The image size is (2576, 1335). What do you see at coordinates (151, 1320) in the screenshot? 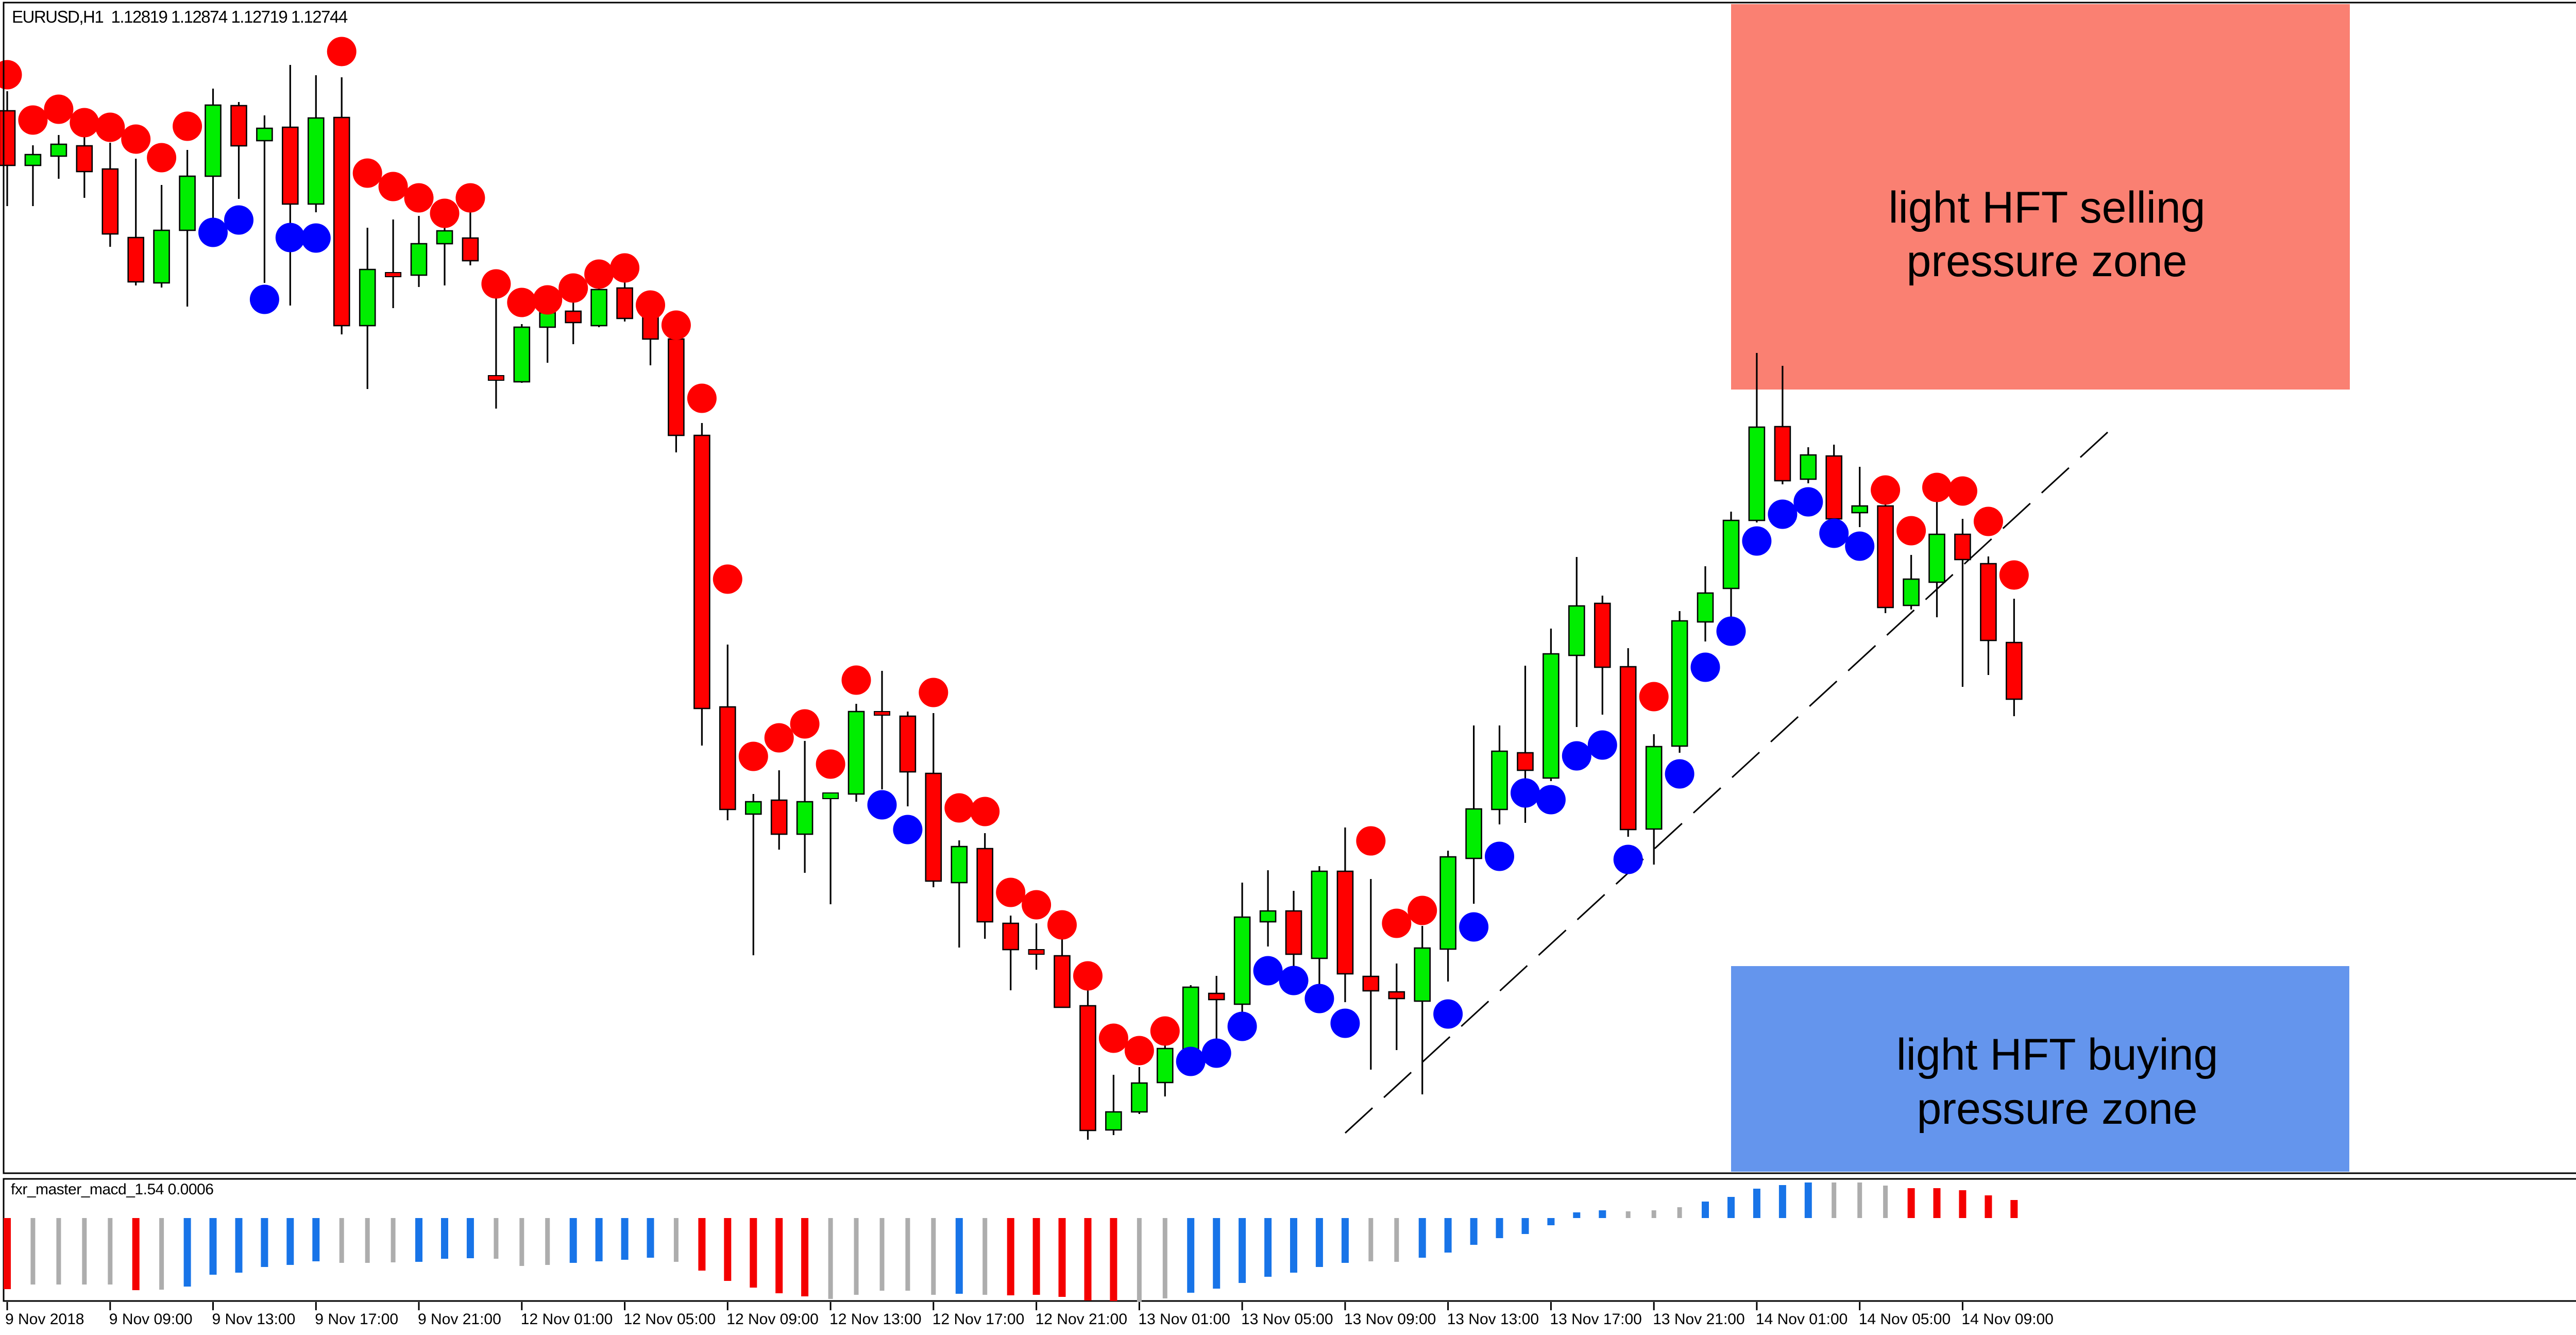
I see `svg-text: 9 Nov 09:00` at bounding box center [151, 1320].